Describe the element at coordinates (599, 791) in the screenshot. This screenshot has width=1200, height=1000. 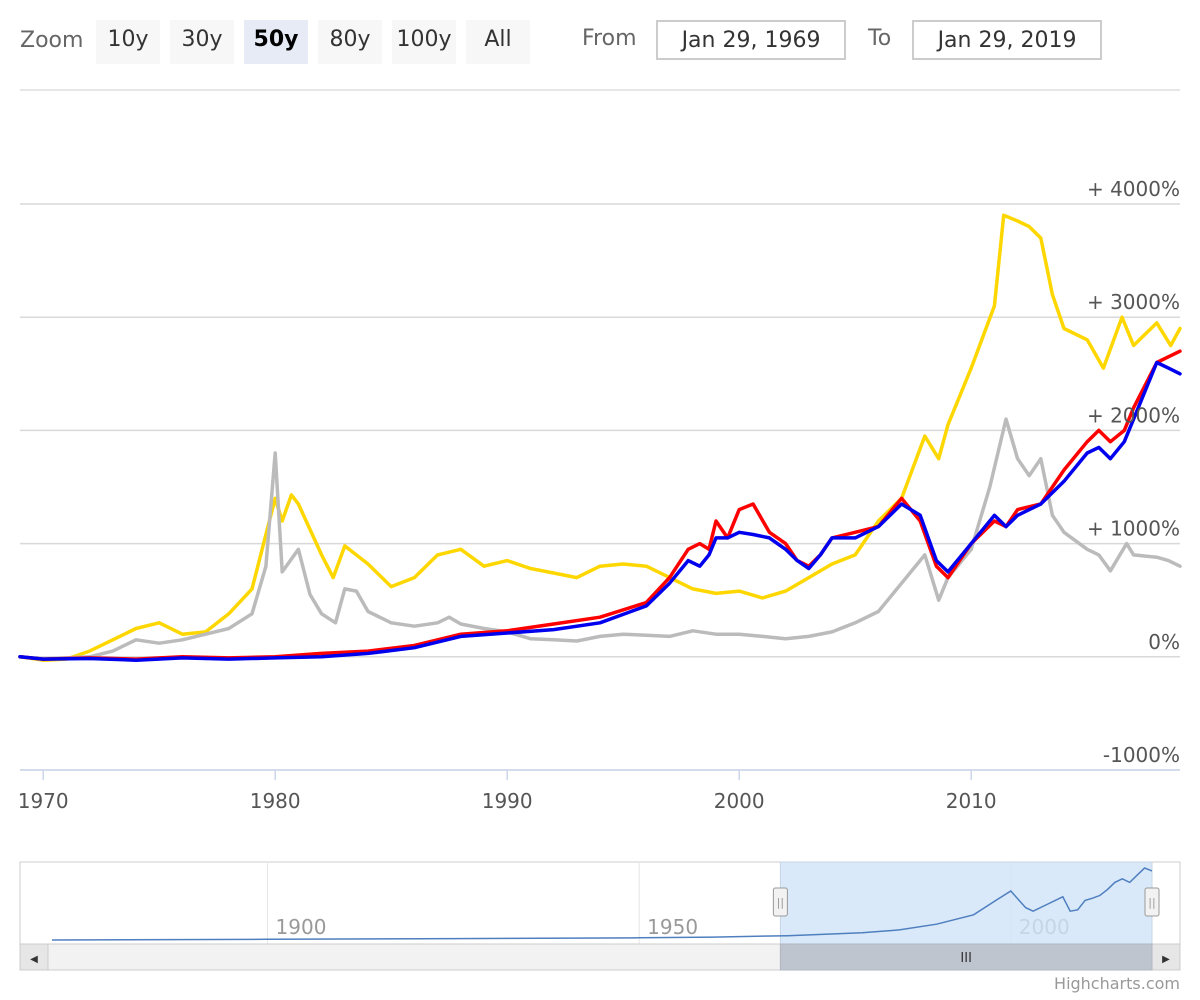
I see `x-axis: 1970 1980 1990 2000 2010` at that location.